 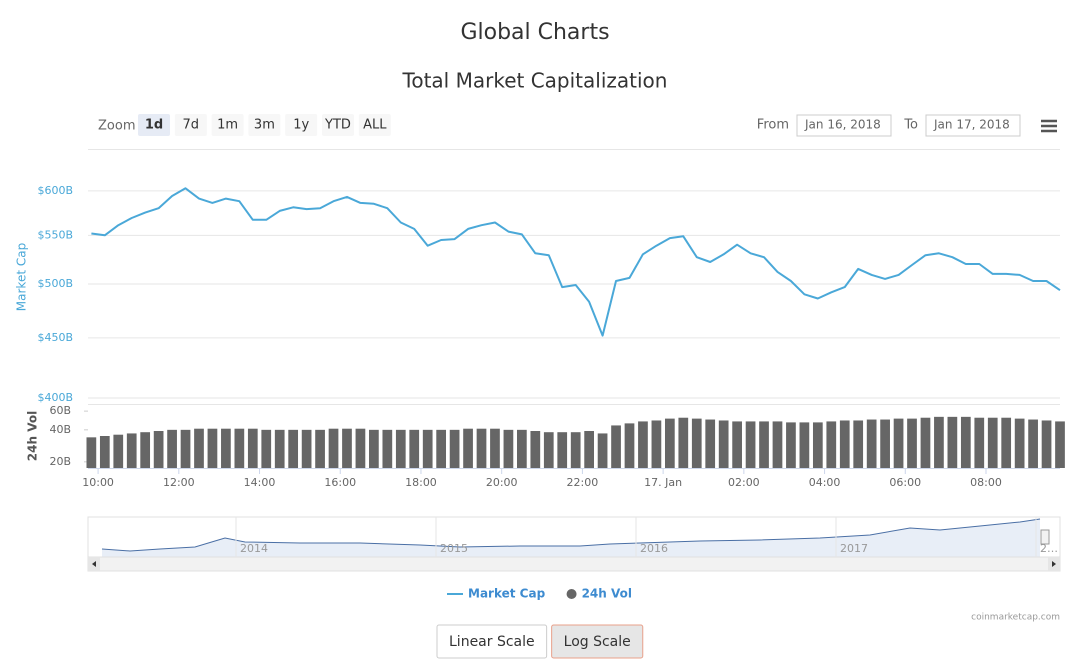 I want to click on y-axis-title: Market Cap, so click(x=22, y=277).